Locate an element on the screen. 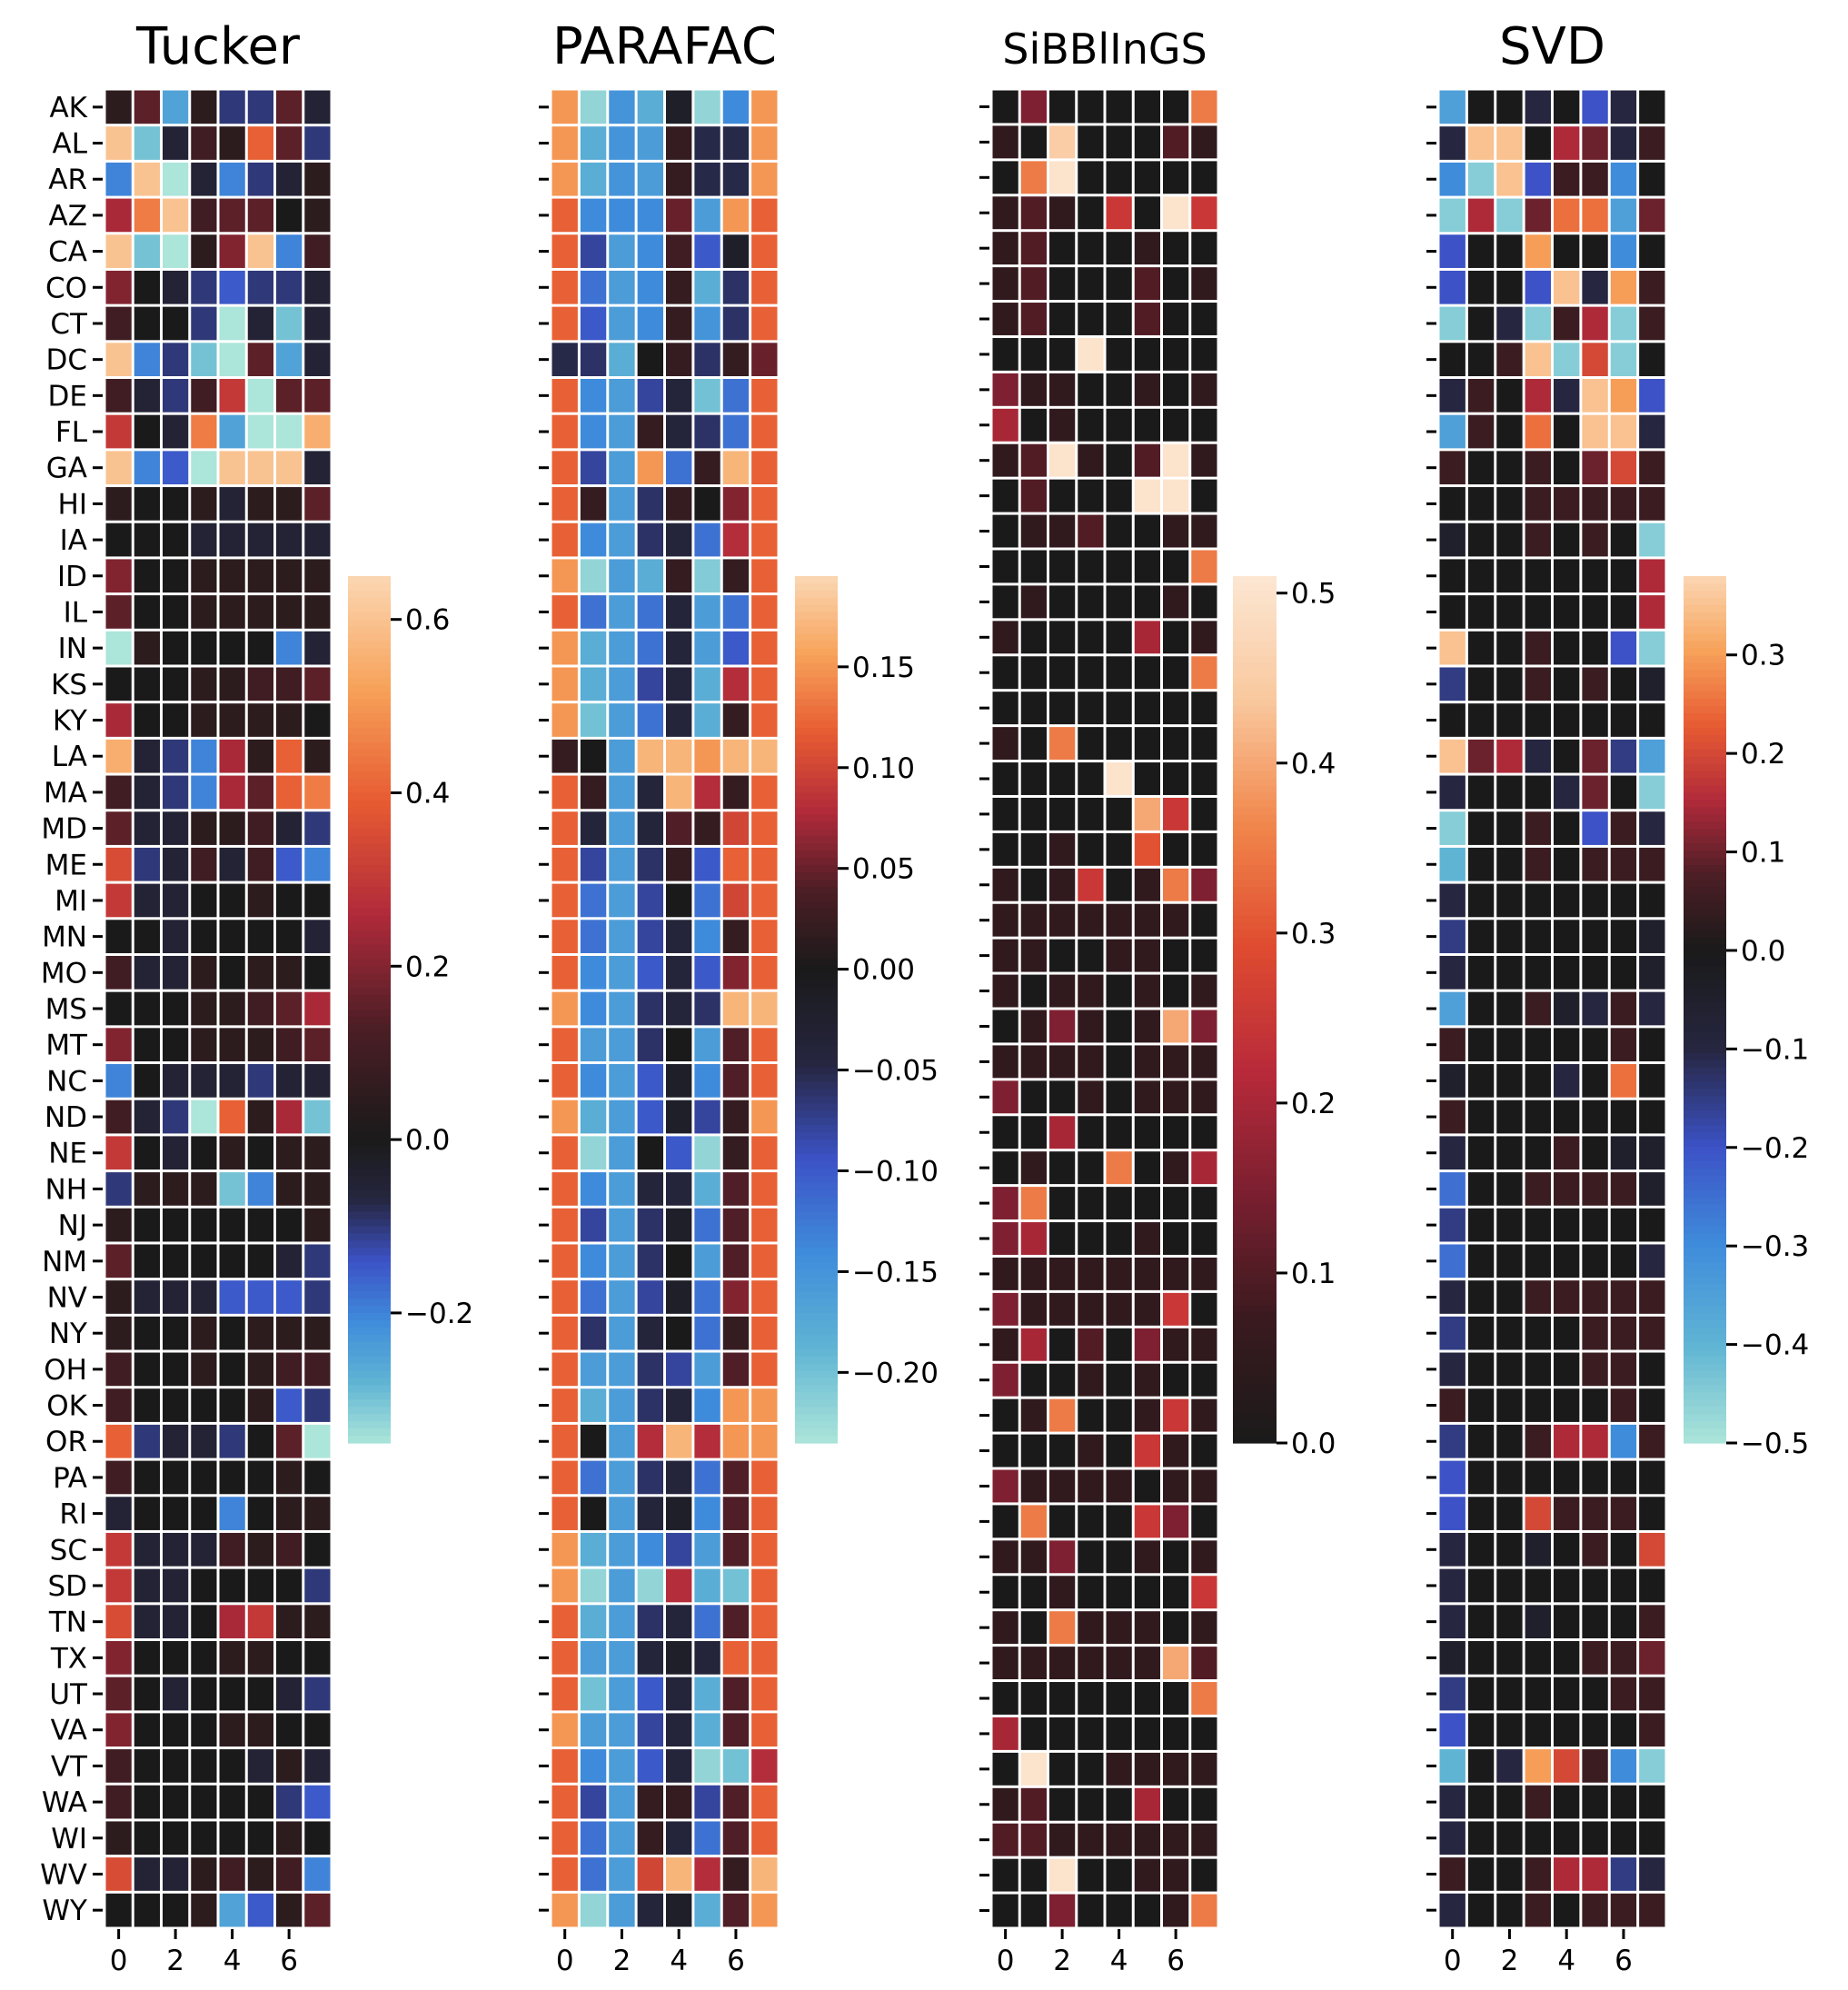  x-tick-label: 4 is located at coordinates (1566, 1961).